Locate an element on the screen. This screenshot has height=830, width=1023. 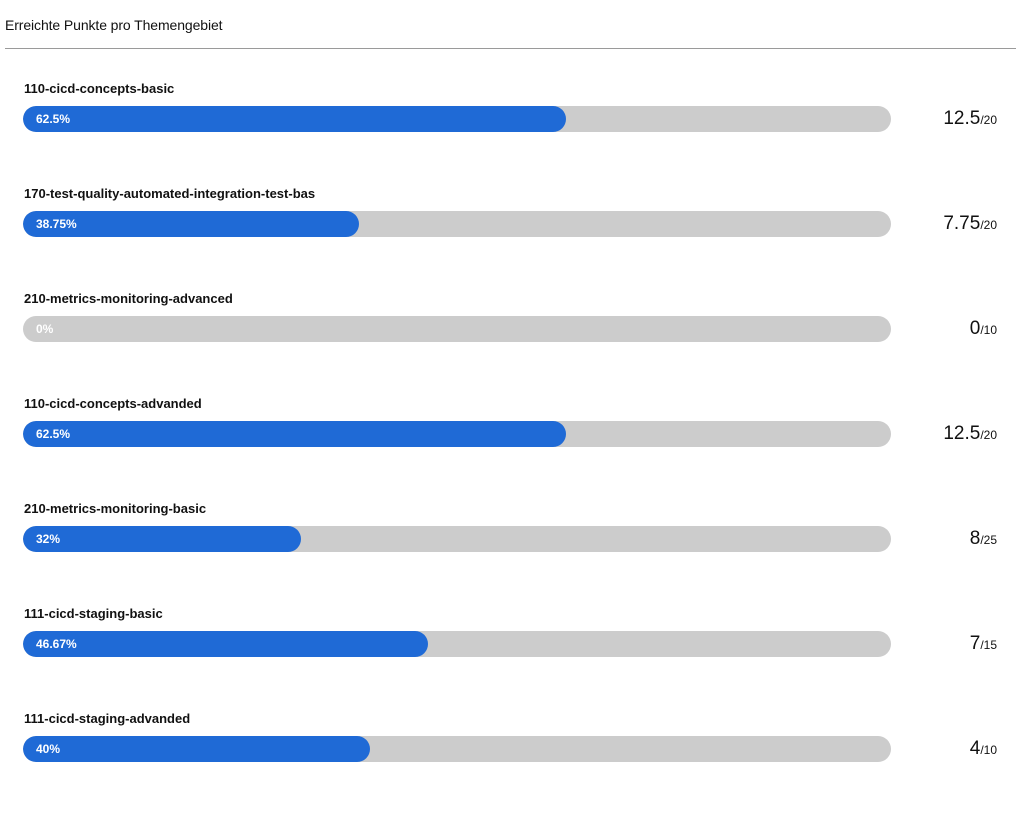
score-max: /25 is located at coordinates (988, 540).